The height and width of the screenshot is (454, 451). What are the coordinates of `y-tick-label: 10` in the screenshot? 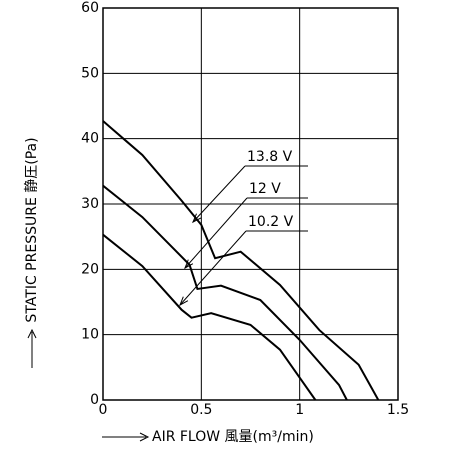 It's located at (90, 335).